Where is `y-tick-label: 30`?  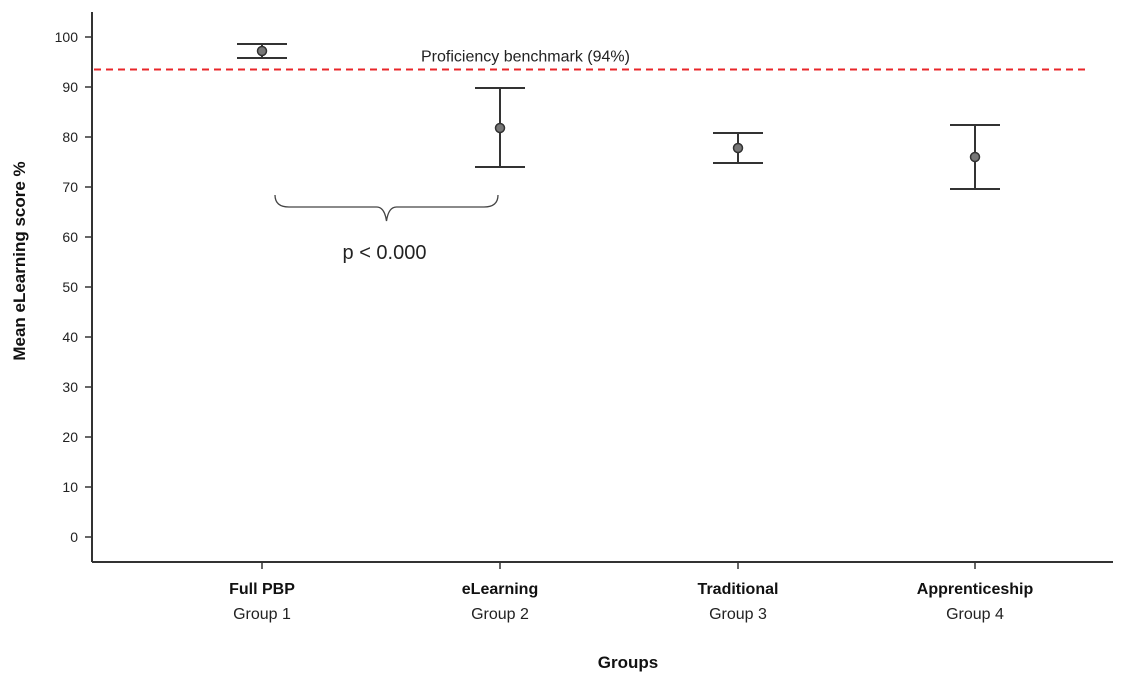
y-tick-label: 30 is located at coordinates (70, 387).